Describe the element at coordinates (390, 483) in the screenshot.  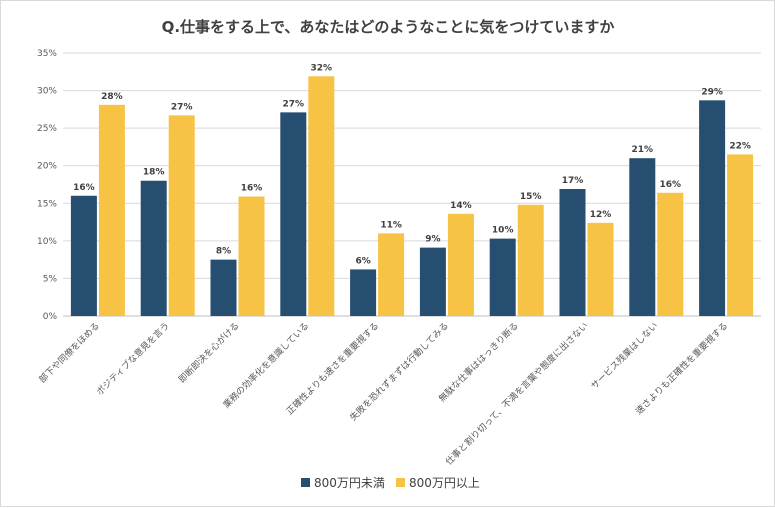
I see `legend: 800万円未満 800万円以上` at that location.